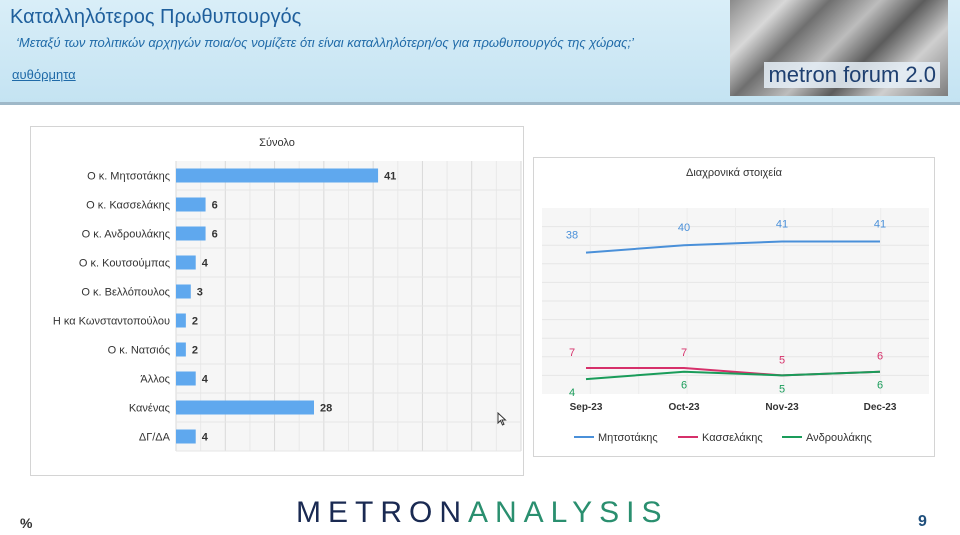 This screenshot has height=535, width=960. I want to click on x-tick-label: Nov-23, so click(782, 407).